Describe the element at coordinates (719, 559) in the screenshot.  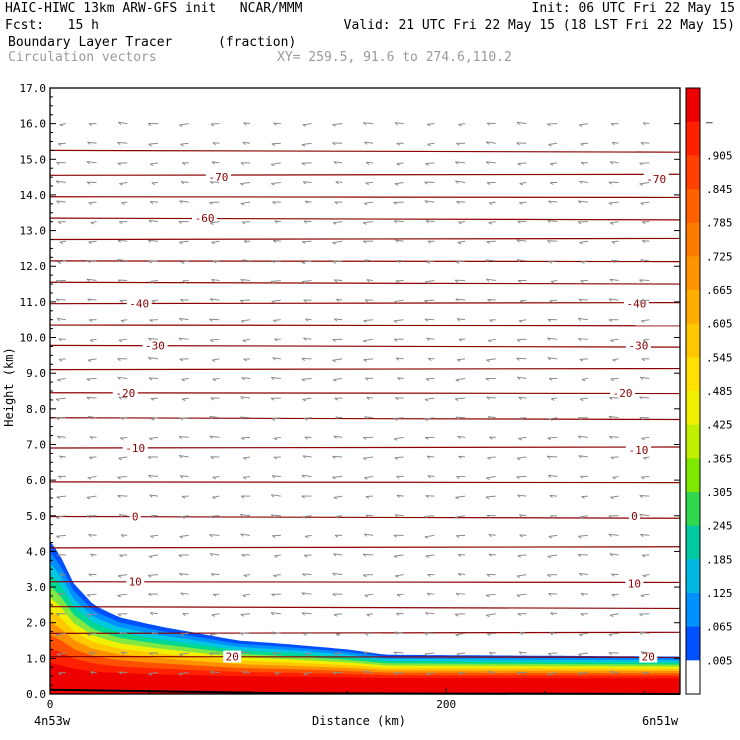
I see `colorbar-label: .185` at that location.